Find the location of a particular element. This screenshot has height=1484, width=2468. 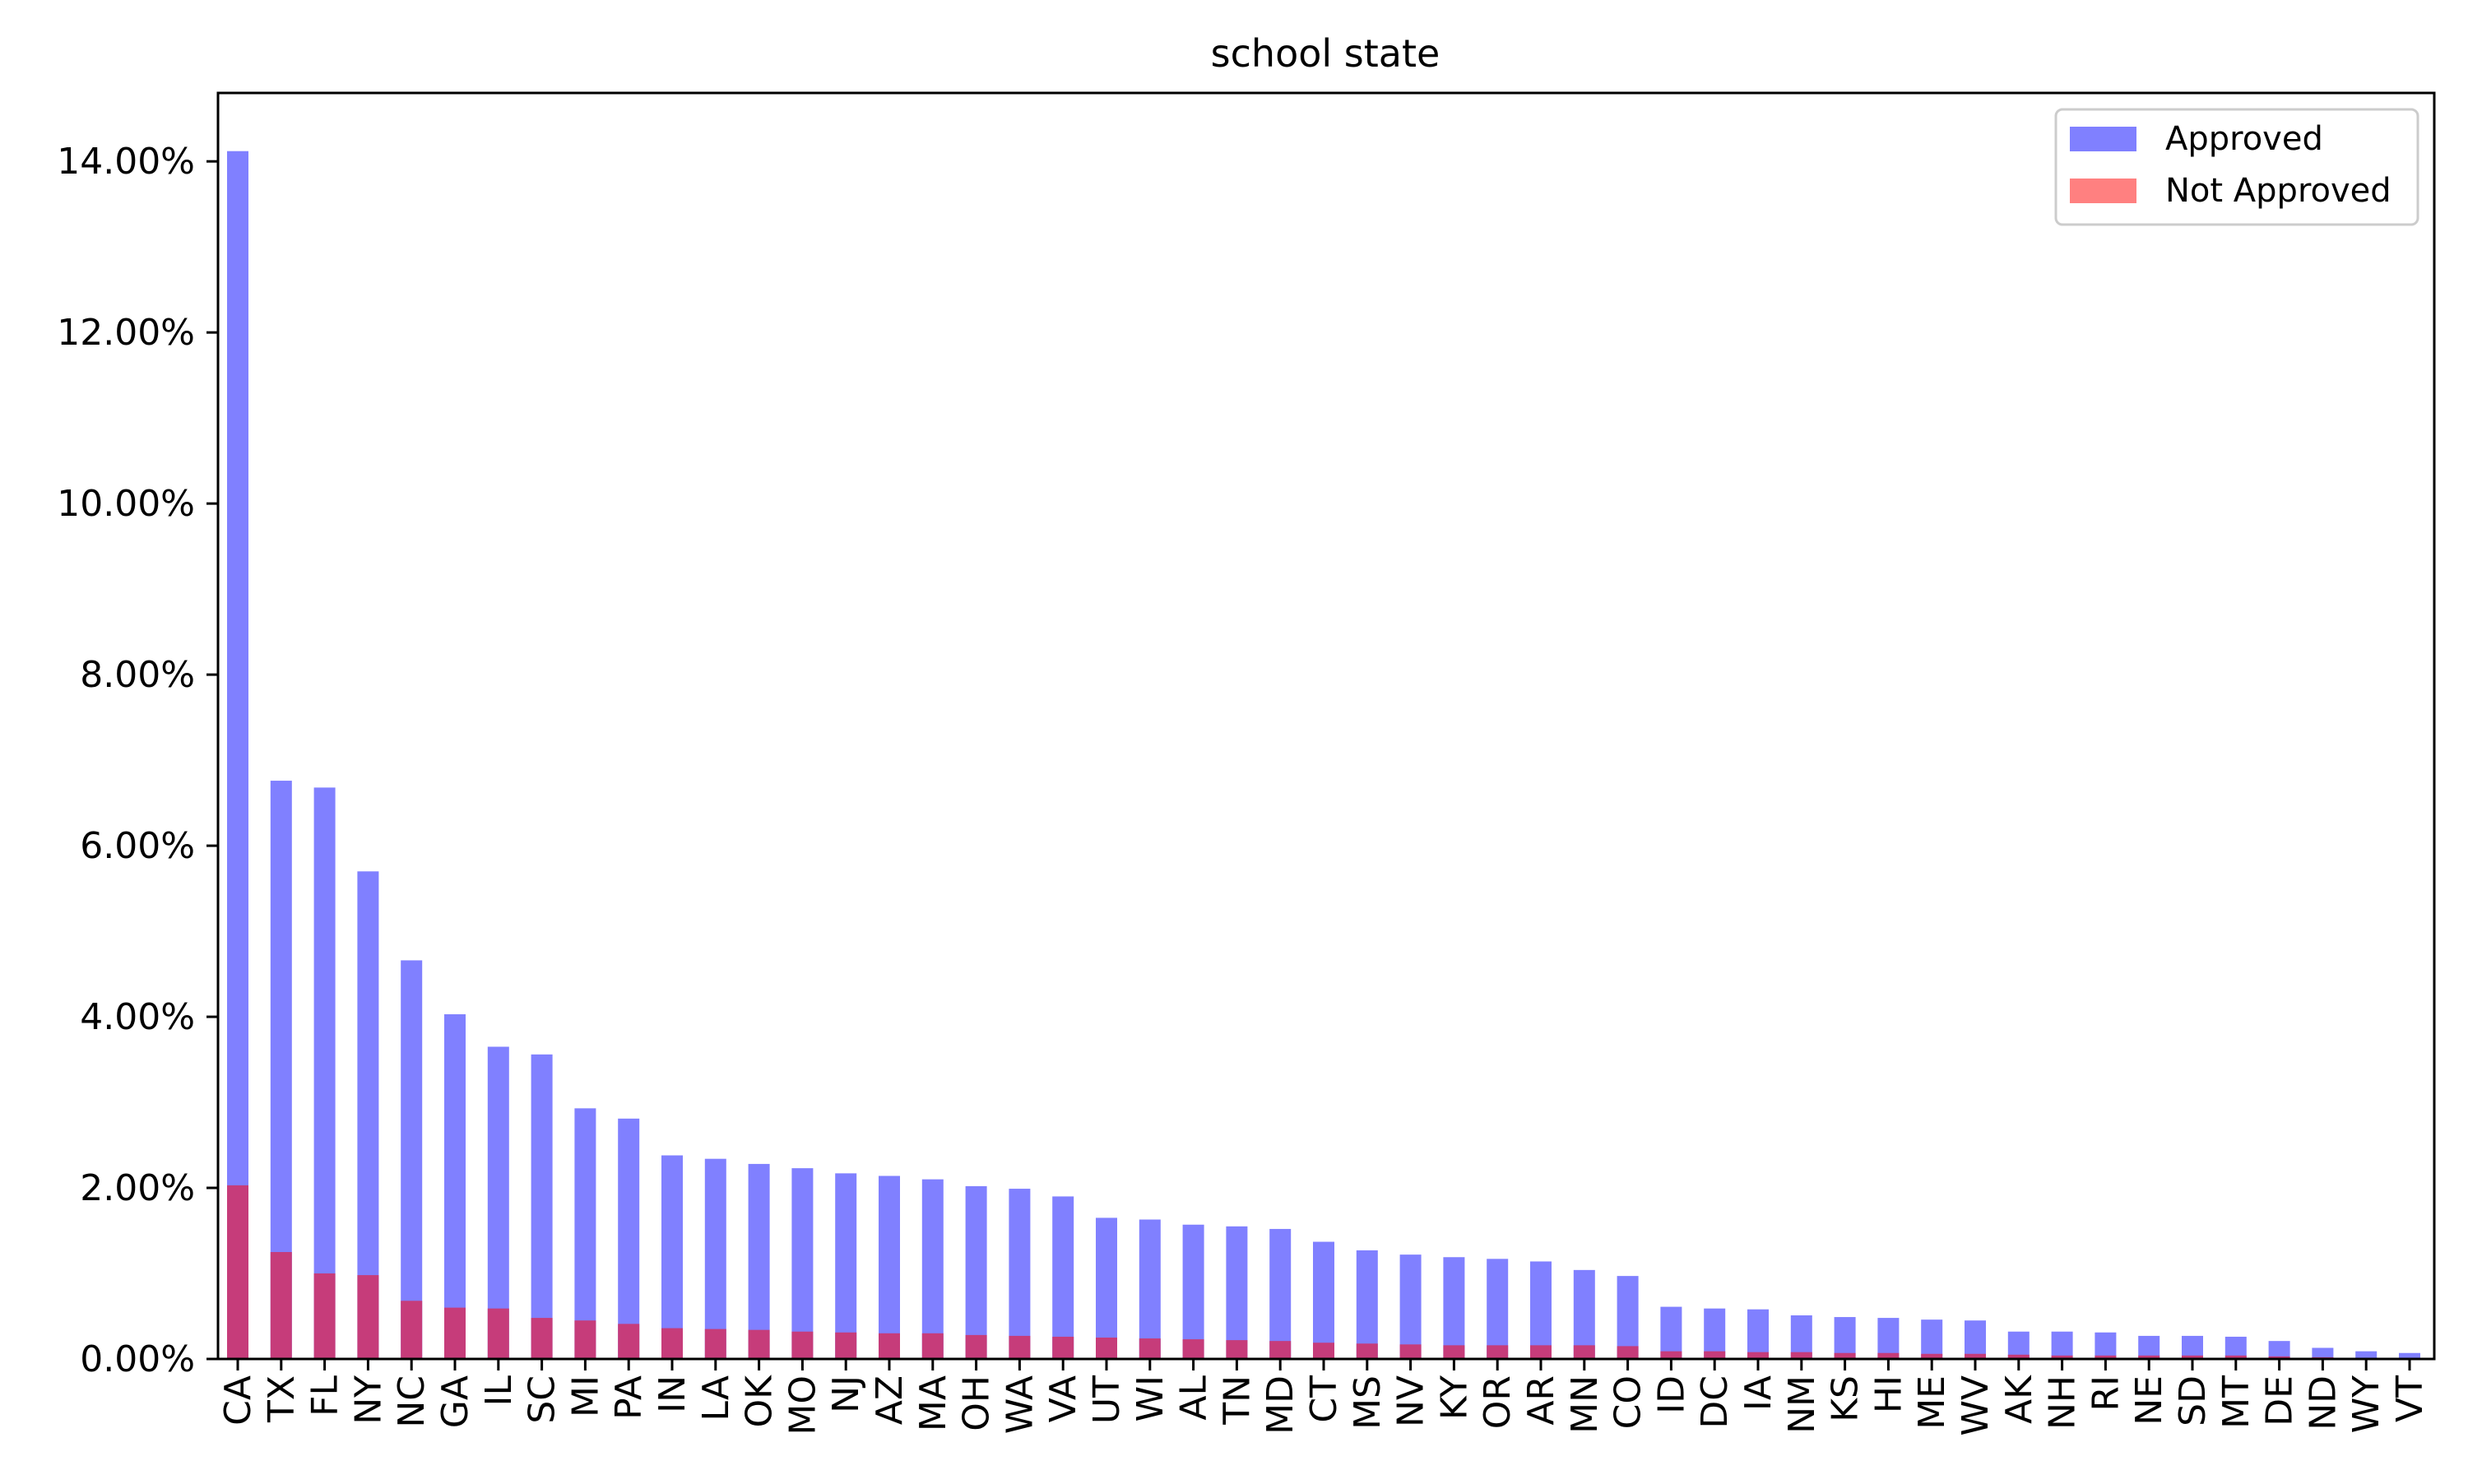

bar-not-approved-ma is located at coordinates (932, 1346).